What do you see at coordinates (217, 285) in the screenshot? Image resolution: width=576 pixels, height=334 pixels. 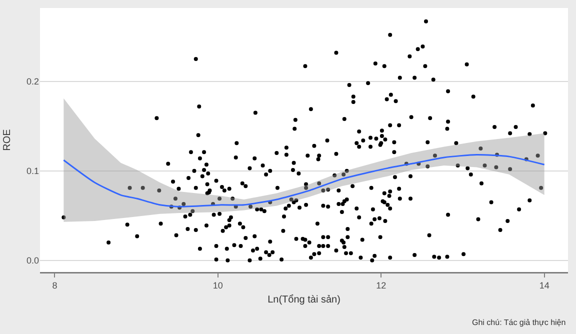 I see `x-tick-label: 10` at bounding box center [217, 285].